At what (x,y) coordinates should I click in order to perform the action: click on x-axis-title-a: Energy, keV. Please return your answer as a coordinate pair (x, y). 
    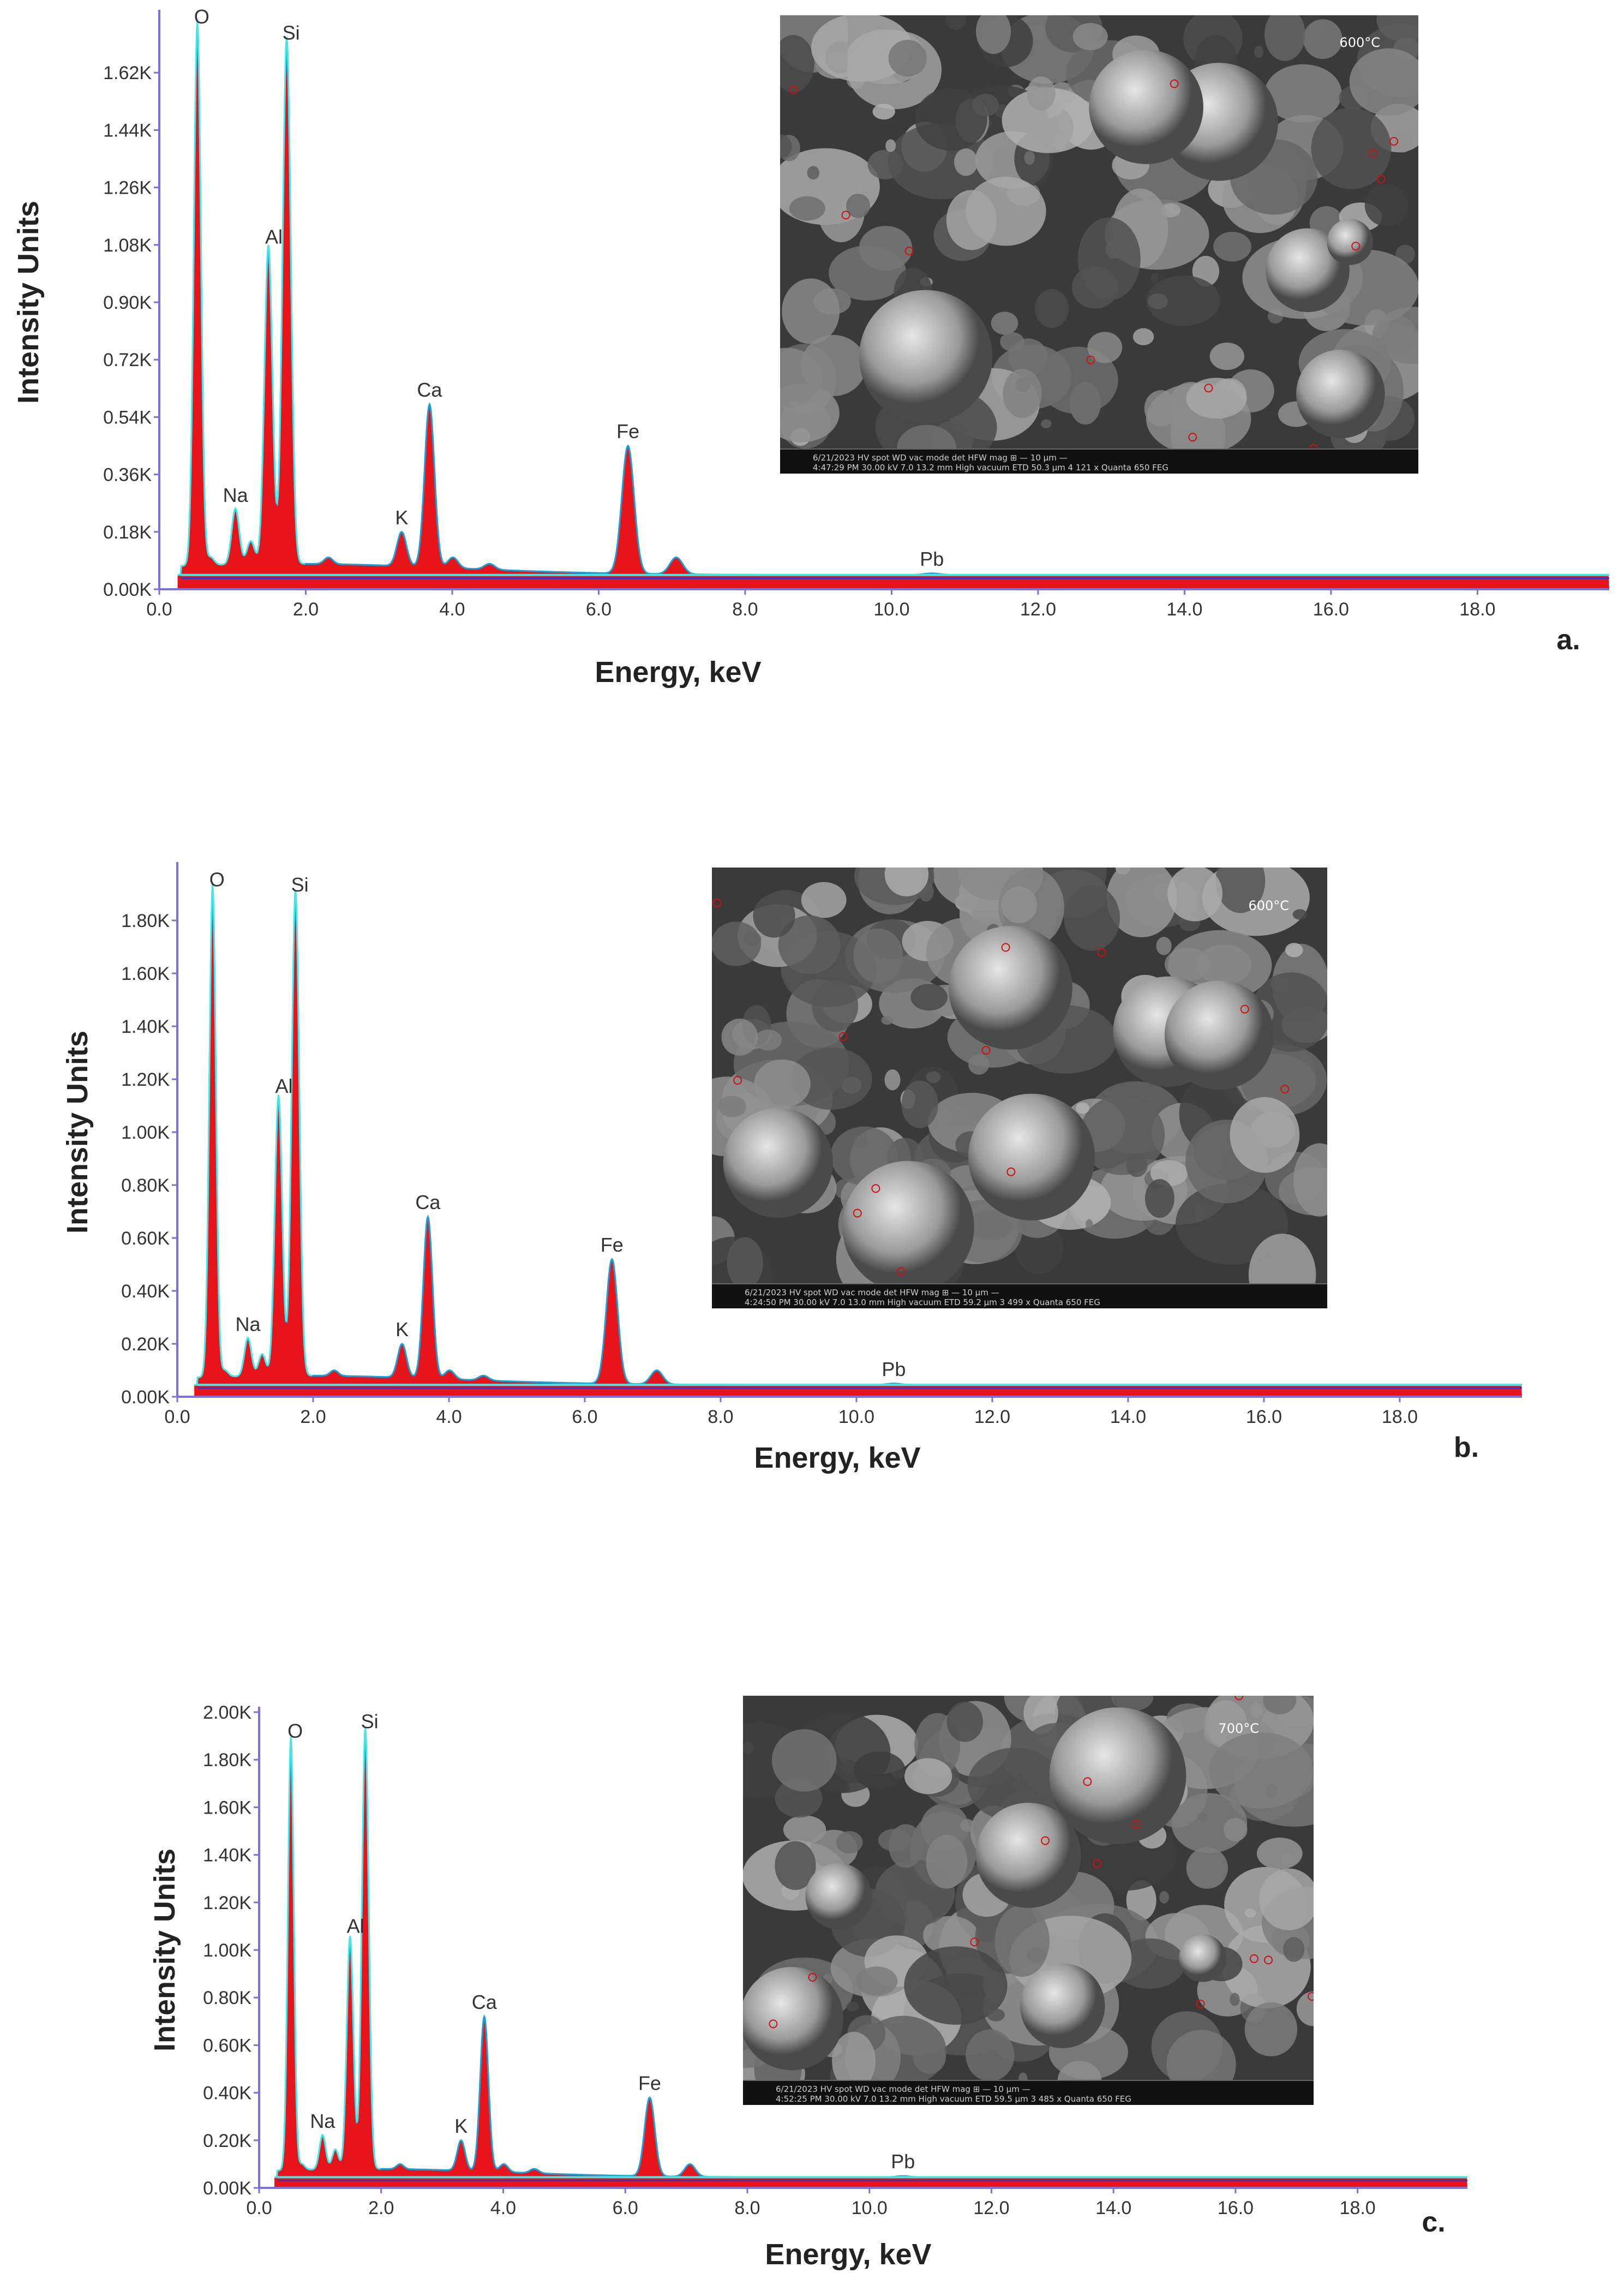
    Looking at the image, I should click on (678, 673).